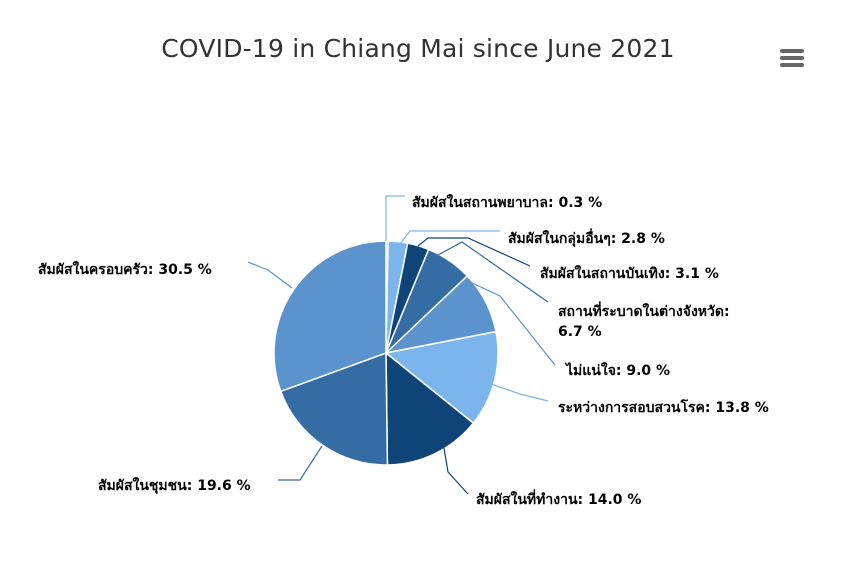 This screenshot has height=563, width=848. I want to click on data-label: สัมผัสในชุมชน: 19.6 %, so click(174, 485).